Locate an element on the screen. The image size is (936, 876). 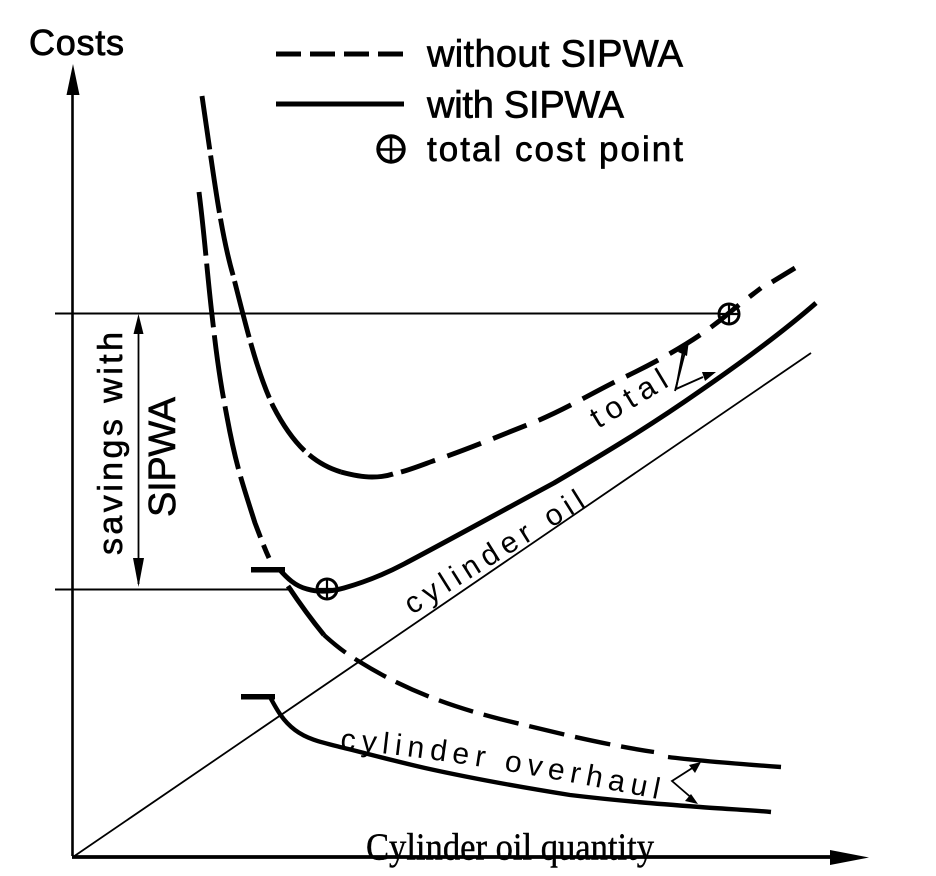
svg-text: without SIPWA is located at coordinates (555, 55).